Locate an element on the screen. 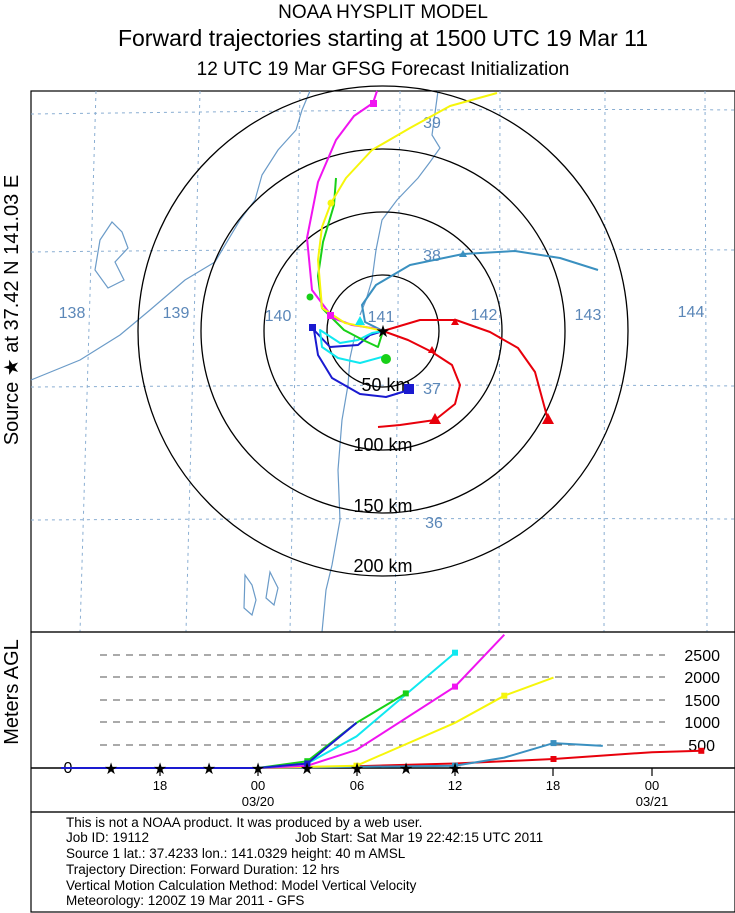 The height and width of the screenshot is (913, 735). trajectory-red-outer is located at coordinates (465, 370).